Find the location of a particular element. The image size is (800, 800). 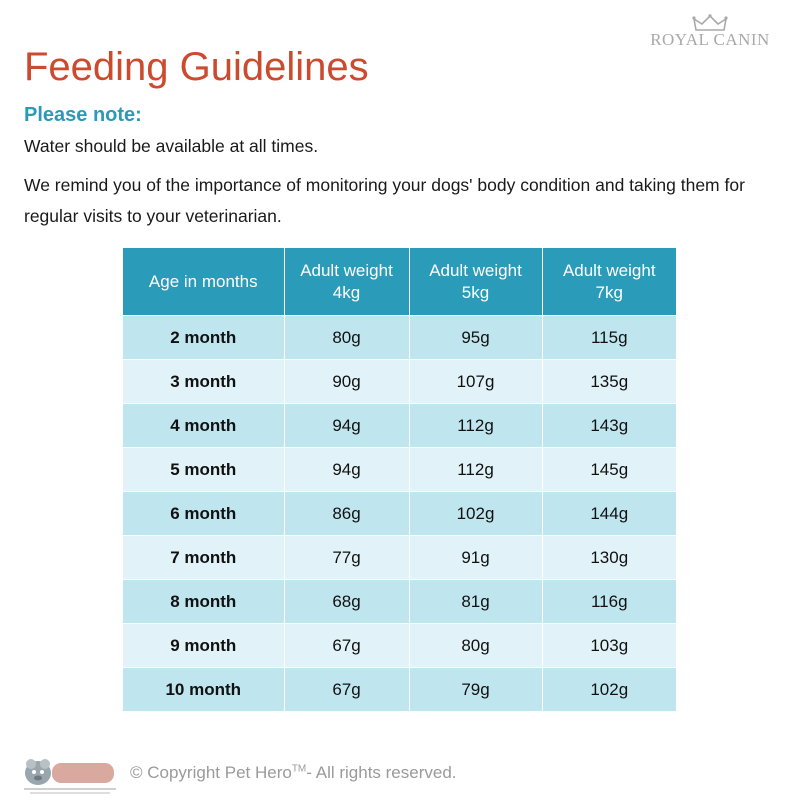

amount-cell-5kg: 81g is located at coordinates (476, 601).